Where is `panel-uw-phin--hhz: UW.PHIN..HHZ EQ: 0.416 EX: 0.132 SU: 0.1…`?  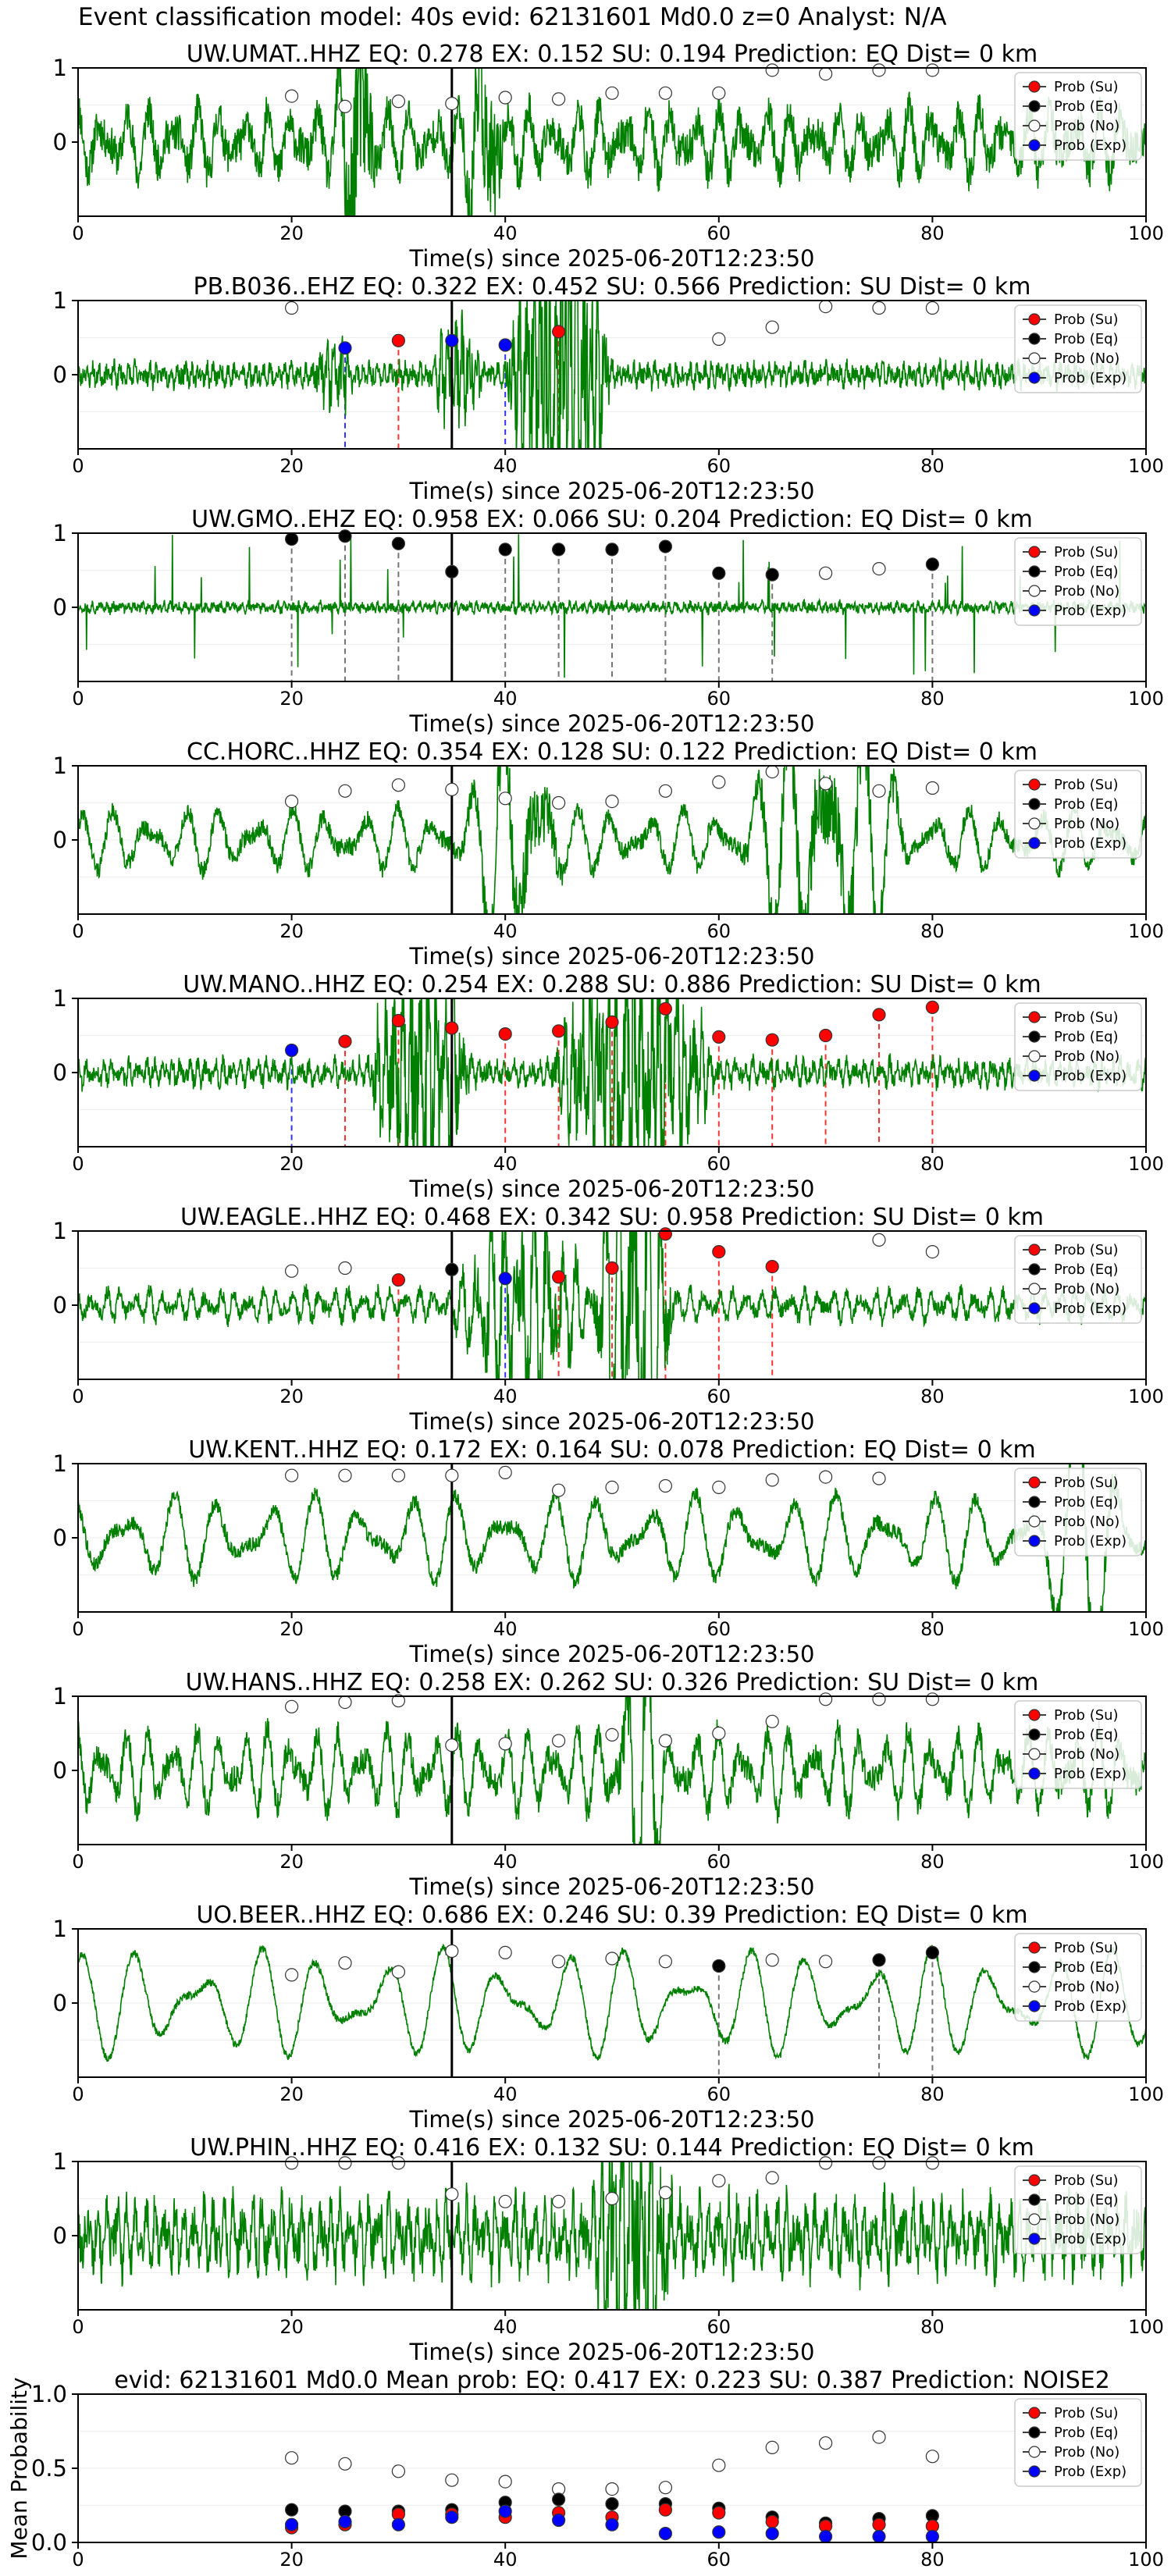 panel-uw-phin--hhz: UW.PHIN..HHZ EQ: 0.416 EX: 0.132 SU: 0.1… is located at coordinates (608, 2249).